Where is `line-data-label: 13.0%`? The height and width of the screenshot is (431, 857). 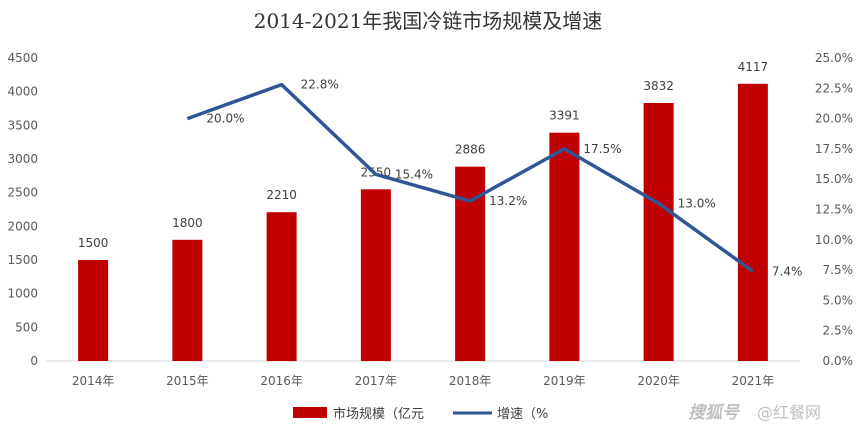 line-data-label: 13.0% is located at coordinates (697, 203).